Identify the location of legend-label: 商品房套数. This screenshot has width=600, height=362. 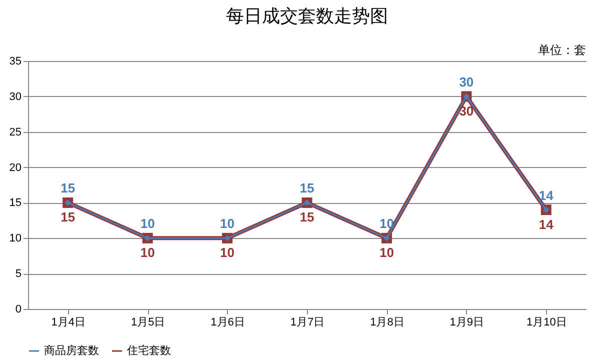
(71, 350).